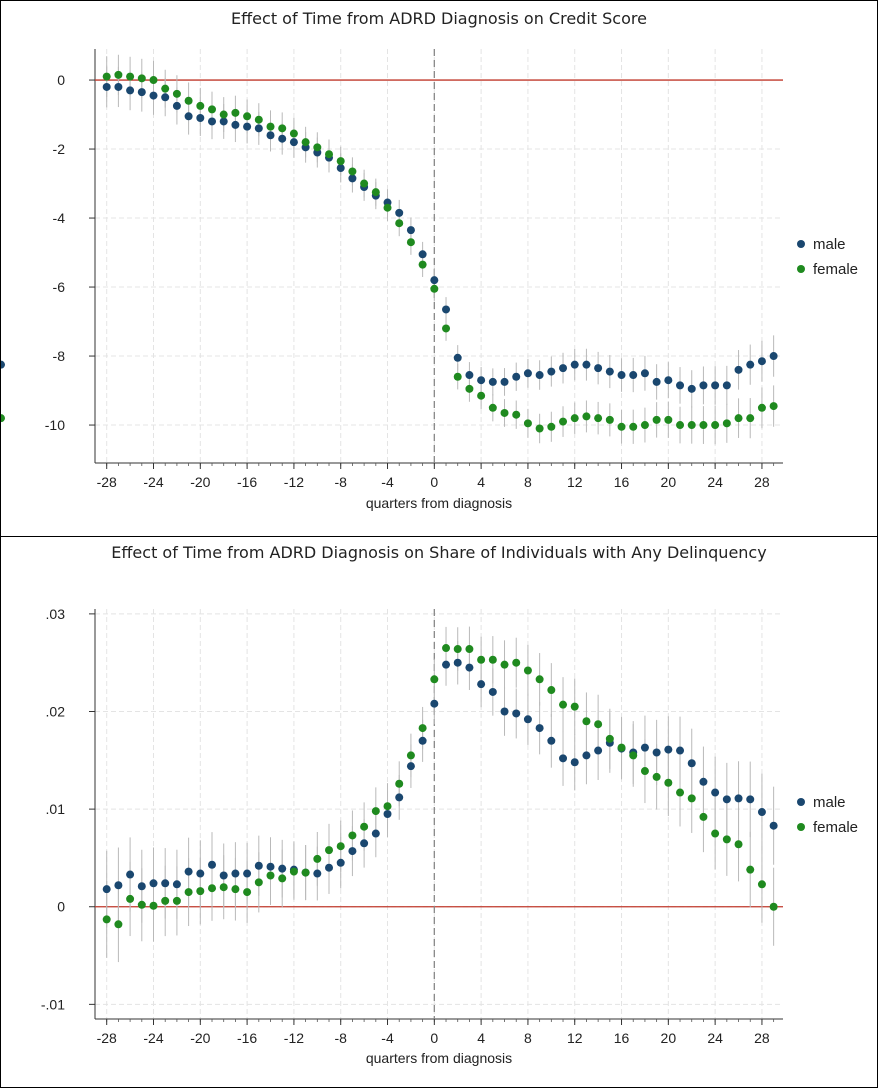  What do you see at coordinates (829, 244) in the screenshot?
I see `legend-label-male: male` at bounding box center [829, 244].